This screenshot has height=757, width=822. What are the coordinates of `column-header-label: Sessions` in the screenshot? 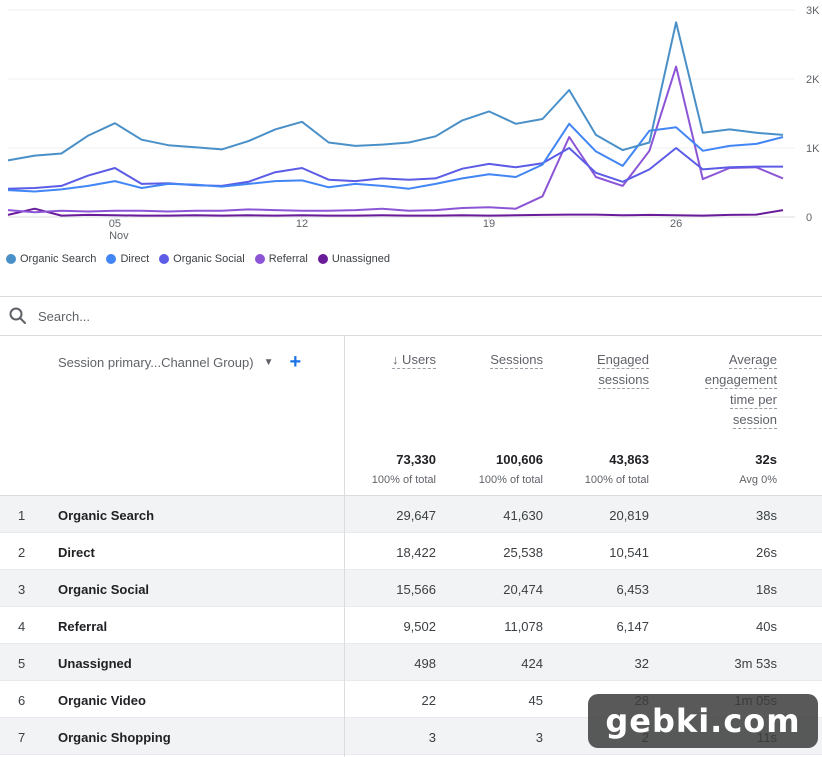 It's located at (516, 360).